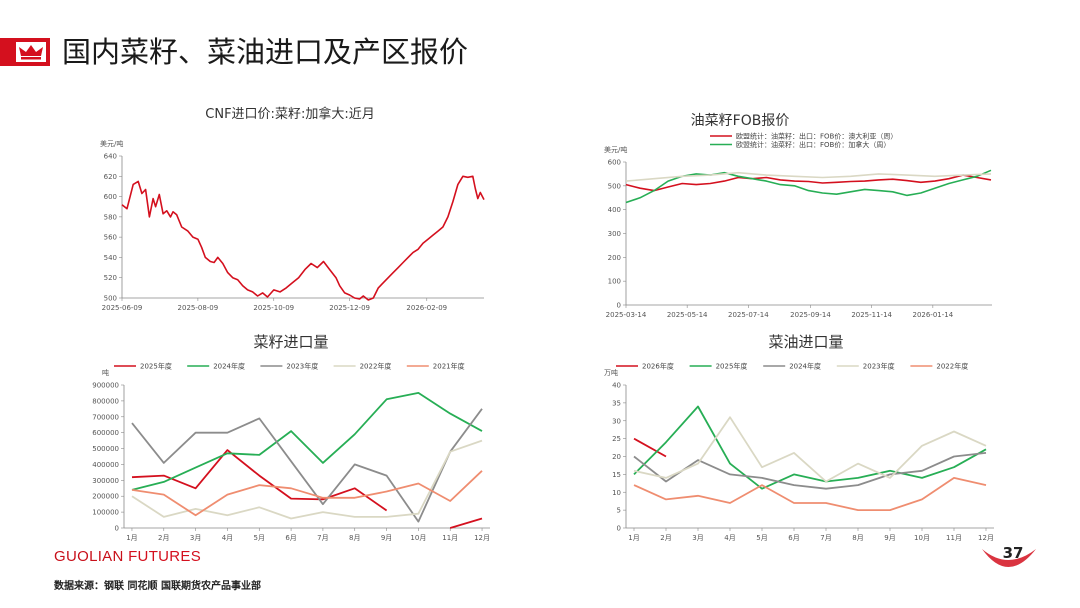 Image resolution: width=1080 pixels, height=608 pixels. What do you see at coordinates (105, 417) in the screenshot?
I see `y-tick-label: 700000` at bounding box center [105, 417].